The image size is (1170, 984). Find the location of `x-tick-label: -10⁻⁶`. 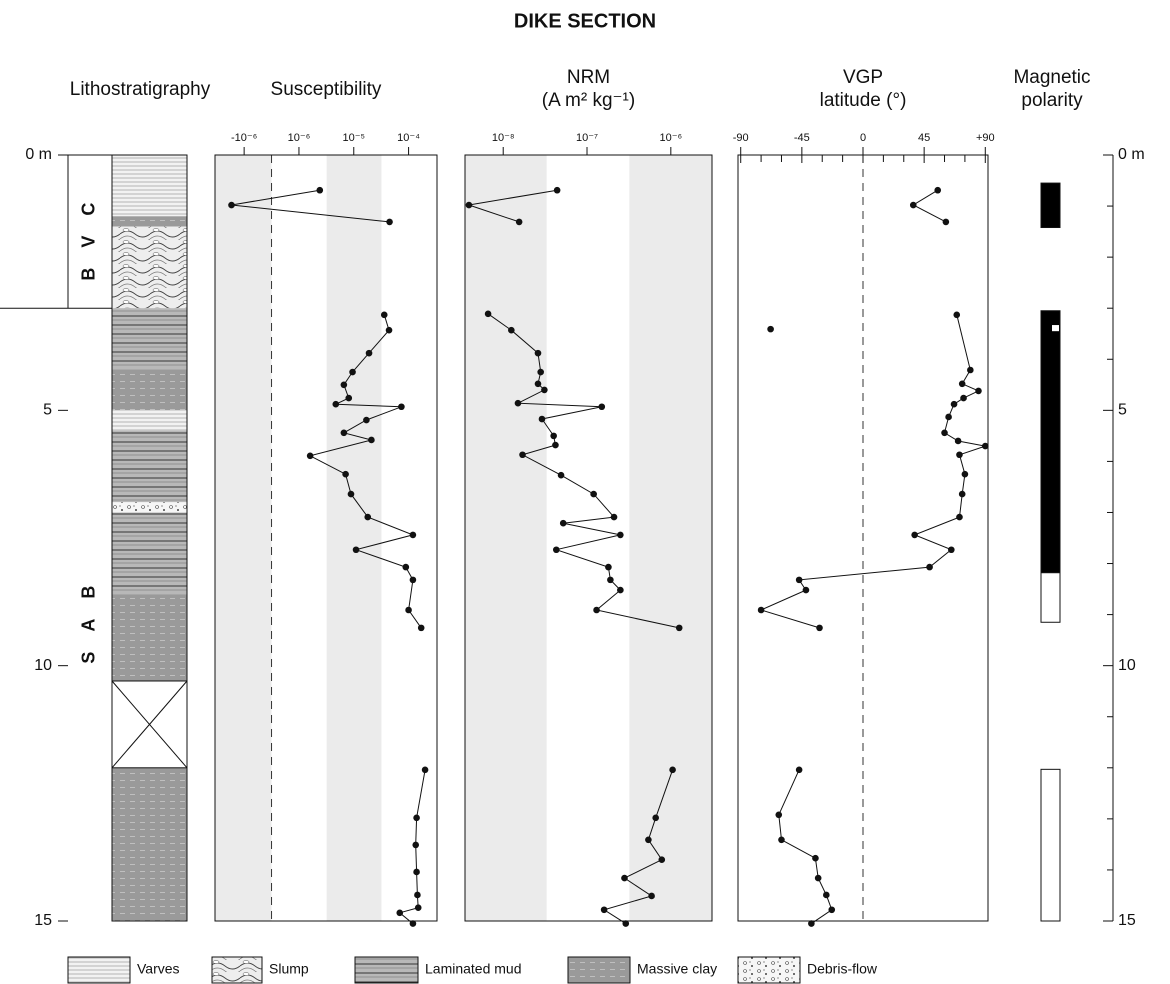

x-tick-label: -10⁻⁶ is located at coordinates (244, 138).